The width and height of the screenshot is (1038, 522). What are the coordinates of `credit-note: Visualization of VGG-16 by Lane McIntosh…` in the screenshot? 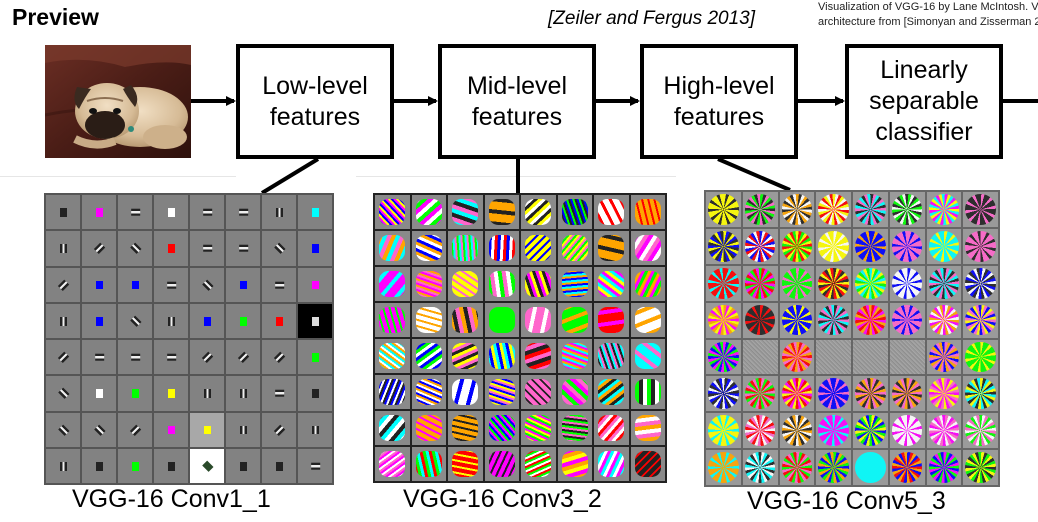 It's located at (928, 20).